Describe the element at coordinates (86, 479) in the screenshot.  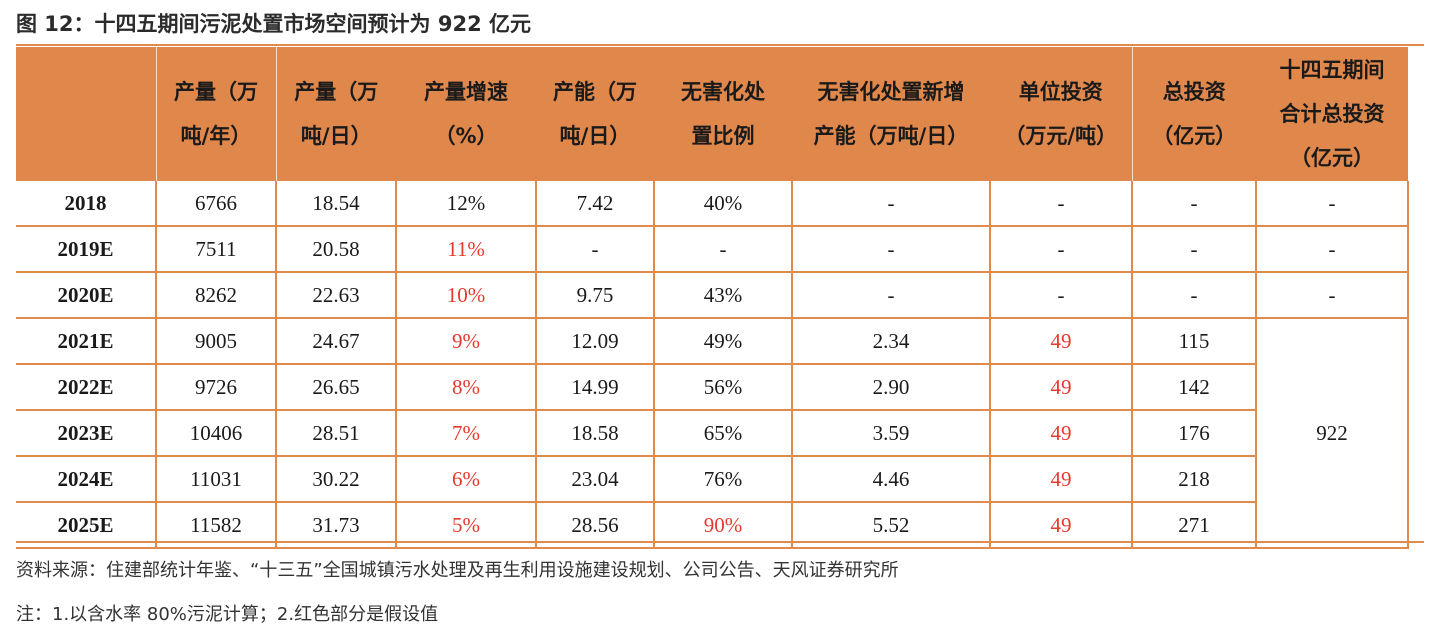
I see `year-cell: 2024E` at that location.